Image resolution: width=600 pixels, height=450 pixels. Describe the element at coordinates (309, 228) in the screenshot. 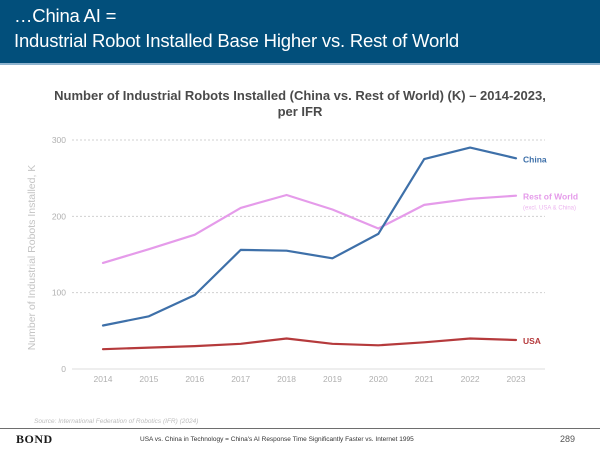

I see `series-line-rest-of-world` at that location.